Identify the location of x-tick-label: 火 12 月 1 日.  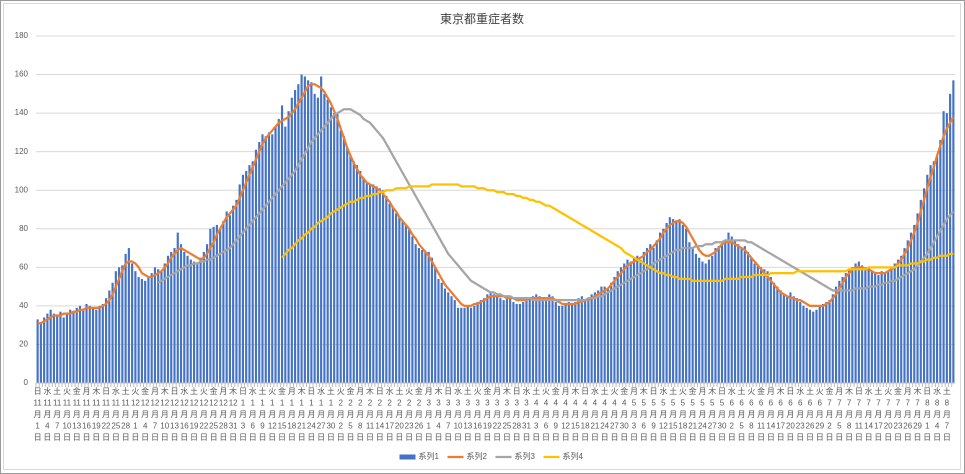
(135, 414).